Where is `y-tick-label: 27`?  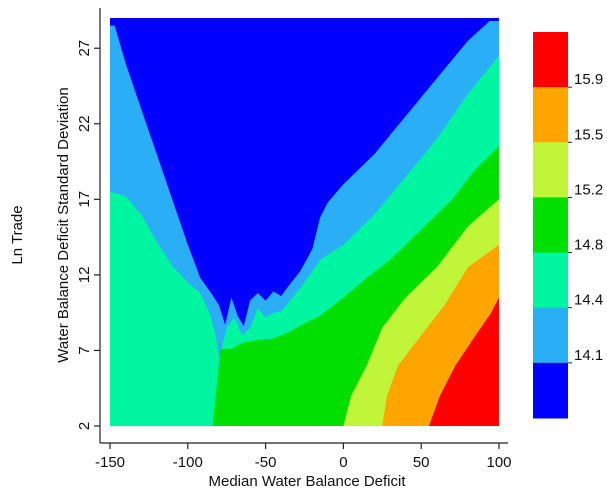
y-tick-label: 27 is located at coordinates (84, 48).